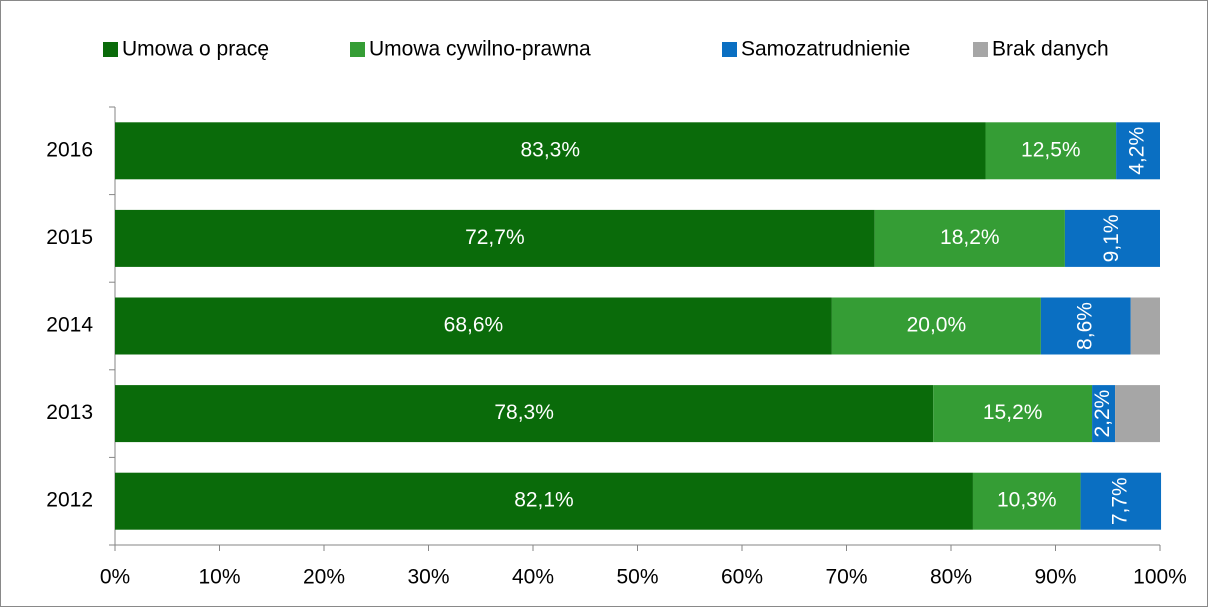  I want to click on y-tick-label: 2016, so click(69, 149).